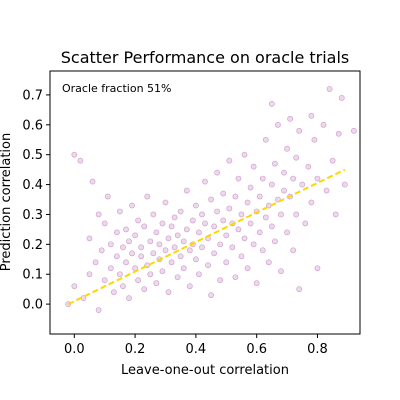 This screenshot has width=400, height=400. Describe the element at coordinates (7, 202) in the screenshot. I see `y-axis-label: Prediction correlation` at that location.